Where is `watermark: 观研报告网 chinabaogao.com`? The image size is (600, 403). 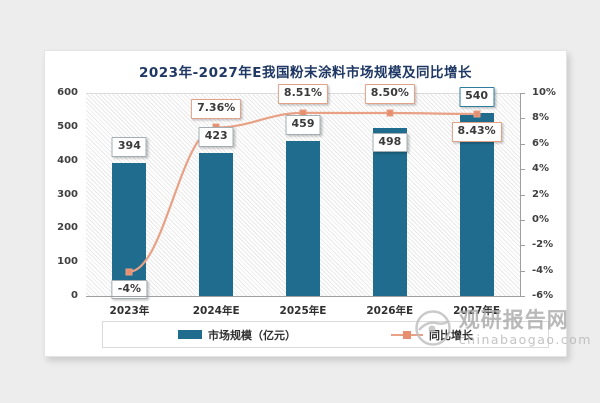
watermark: 观研报告网 chinabaogao.com is located at coordinates (502, 328).